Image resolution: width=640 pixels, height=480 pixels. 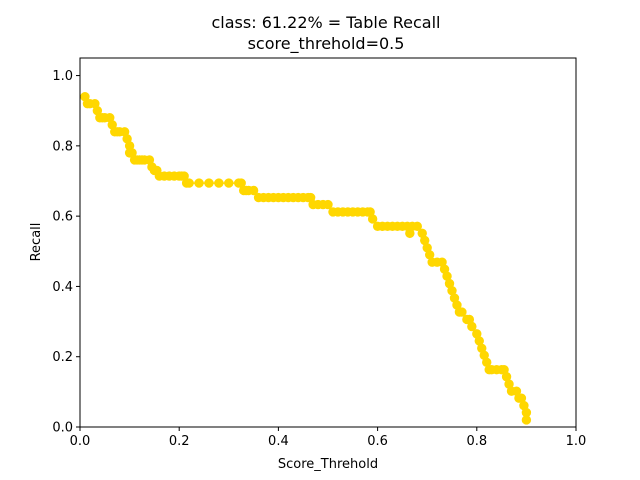 I want to click on y-tick-label: 1.0, so click(x=62, y=76).